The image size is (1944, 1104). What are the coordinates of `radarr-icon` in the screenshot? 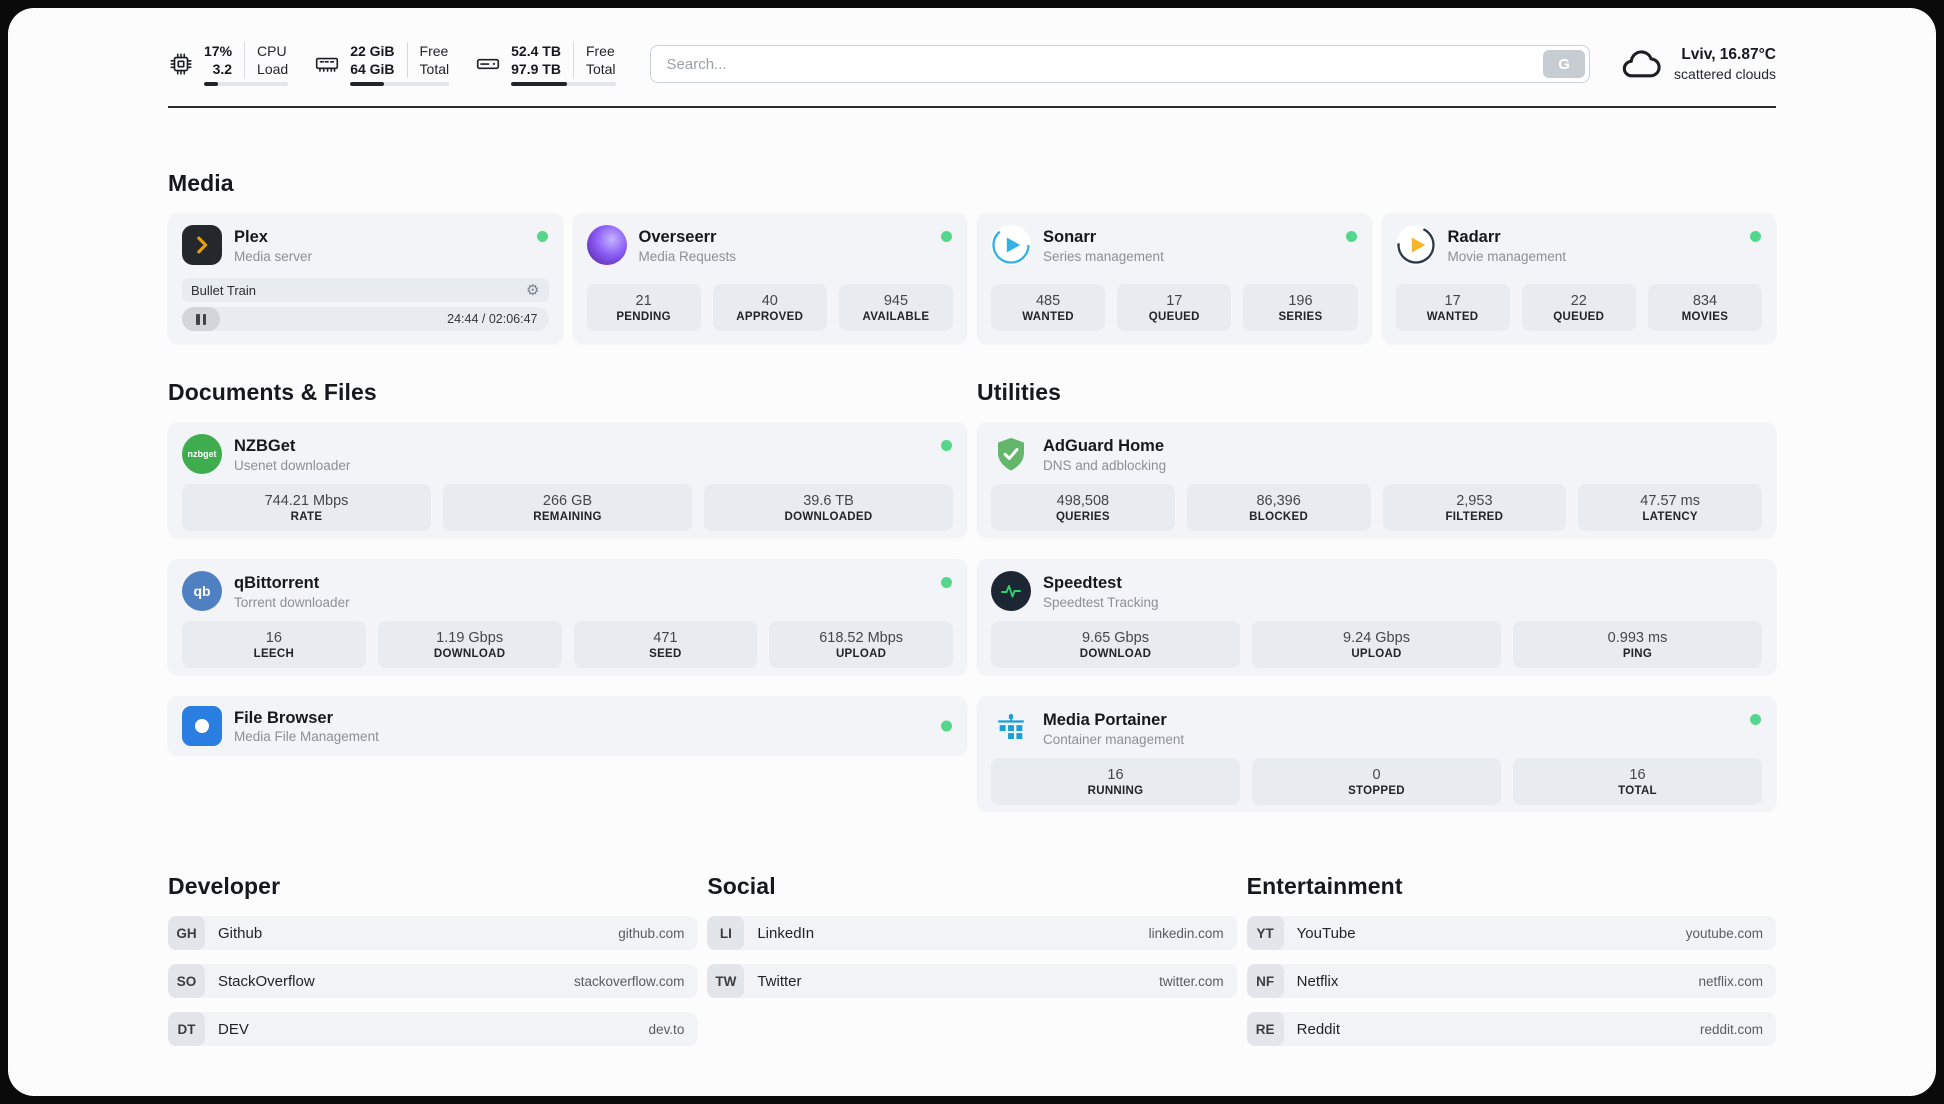 It's located at (1415, 245).